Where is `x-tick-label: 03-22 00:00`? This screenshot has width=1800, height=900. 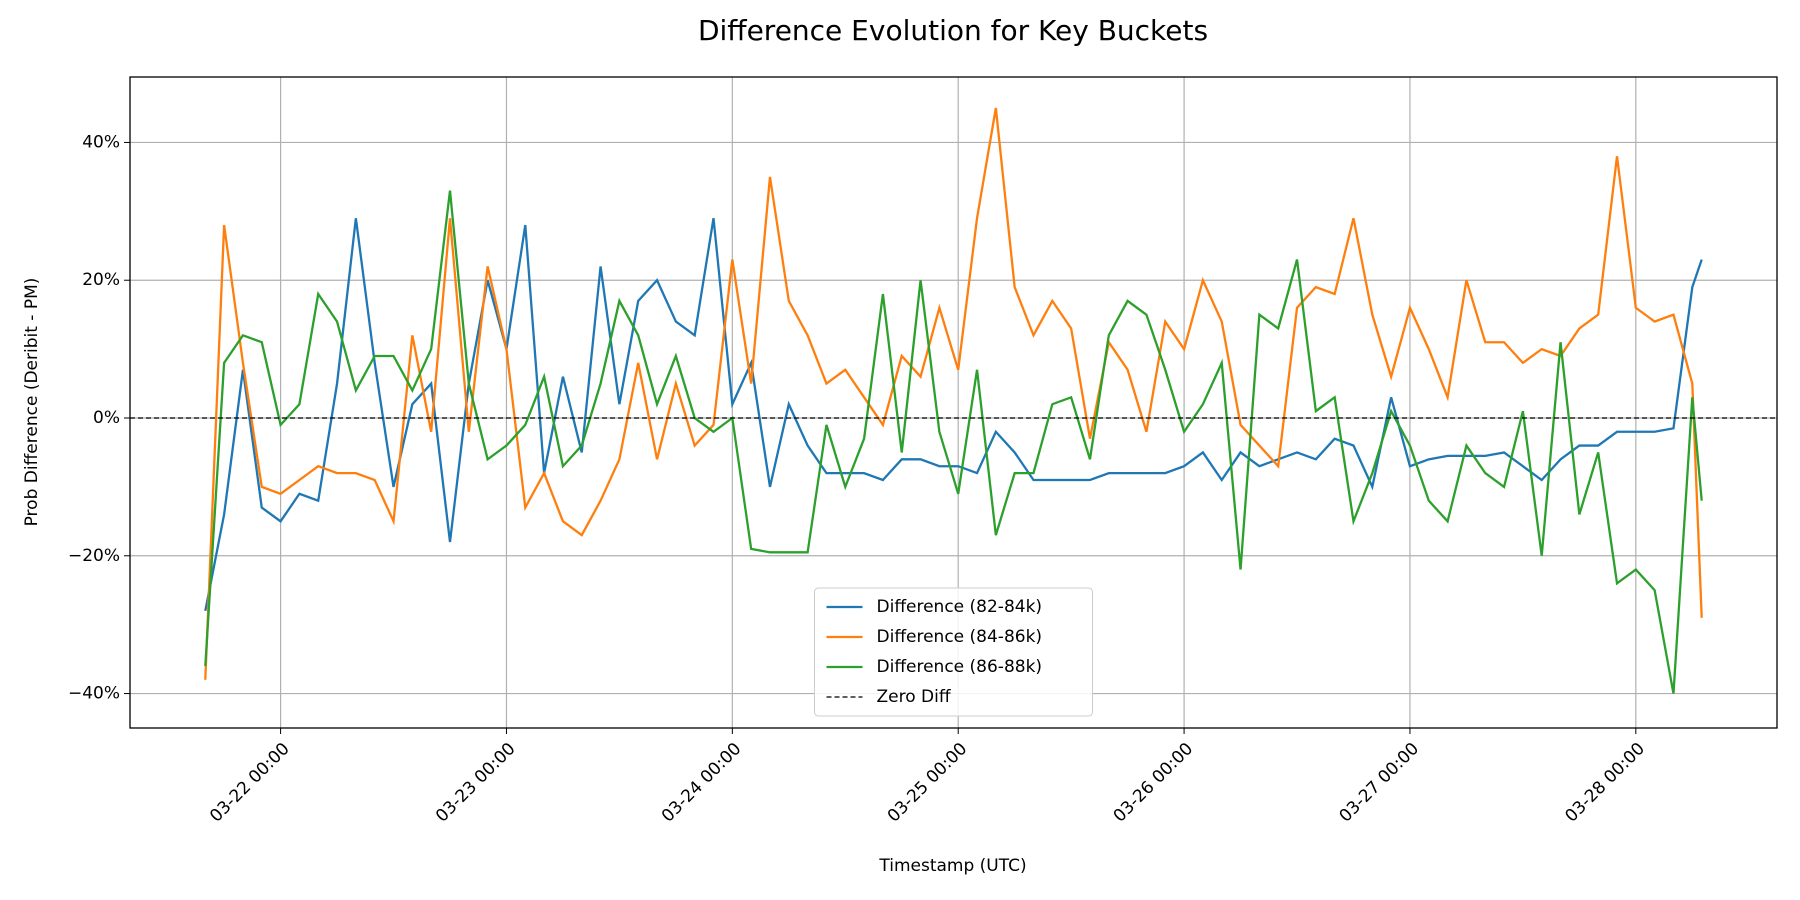 x-tick-label: 03-22 00:00 is located at coordinates (250, 783).